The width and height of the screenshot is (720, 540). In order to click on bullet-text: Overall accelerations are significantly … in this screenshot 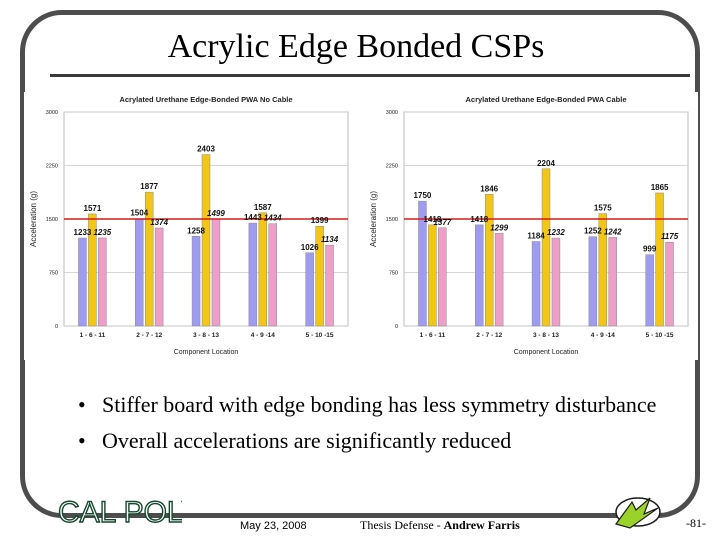, I will do `click(307, 440)`.